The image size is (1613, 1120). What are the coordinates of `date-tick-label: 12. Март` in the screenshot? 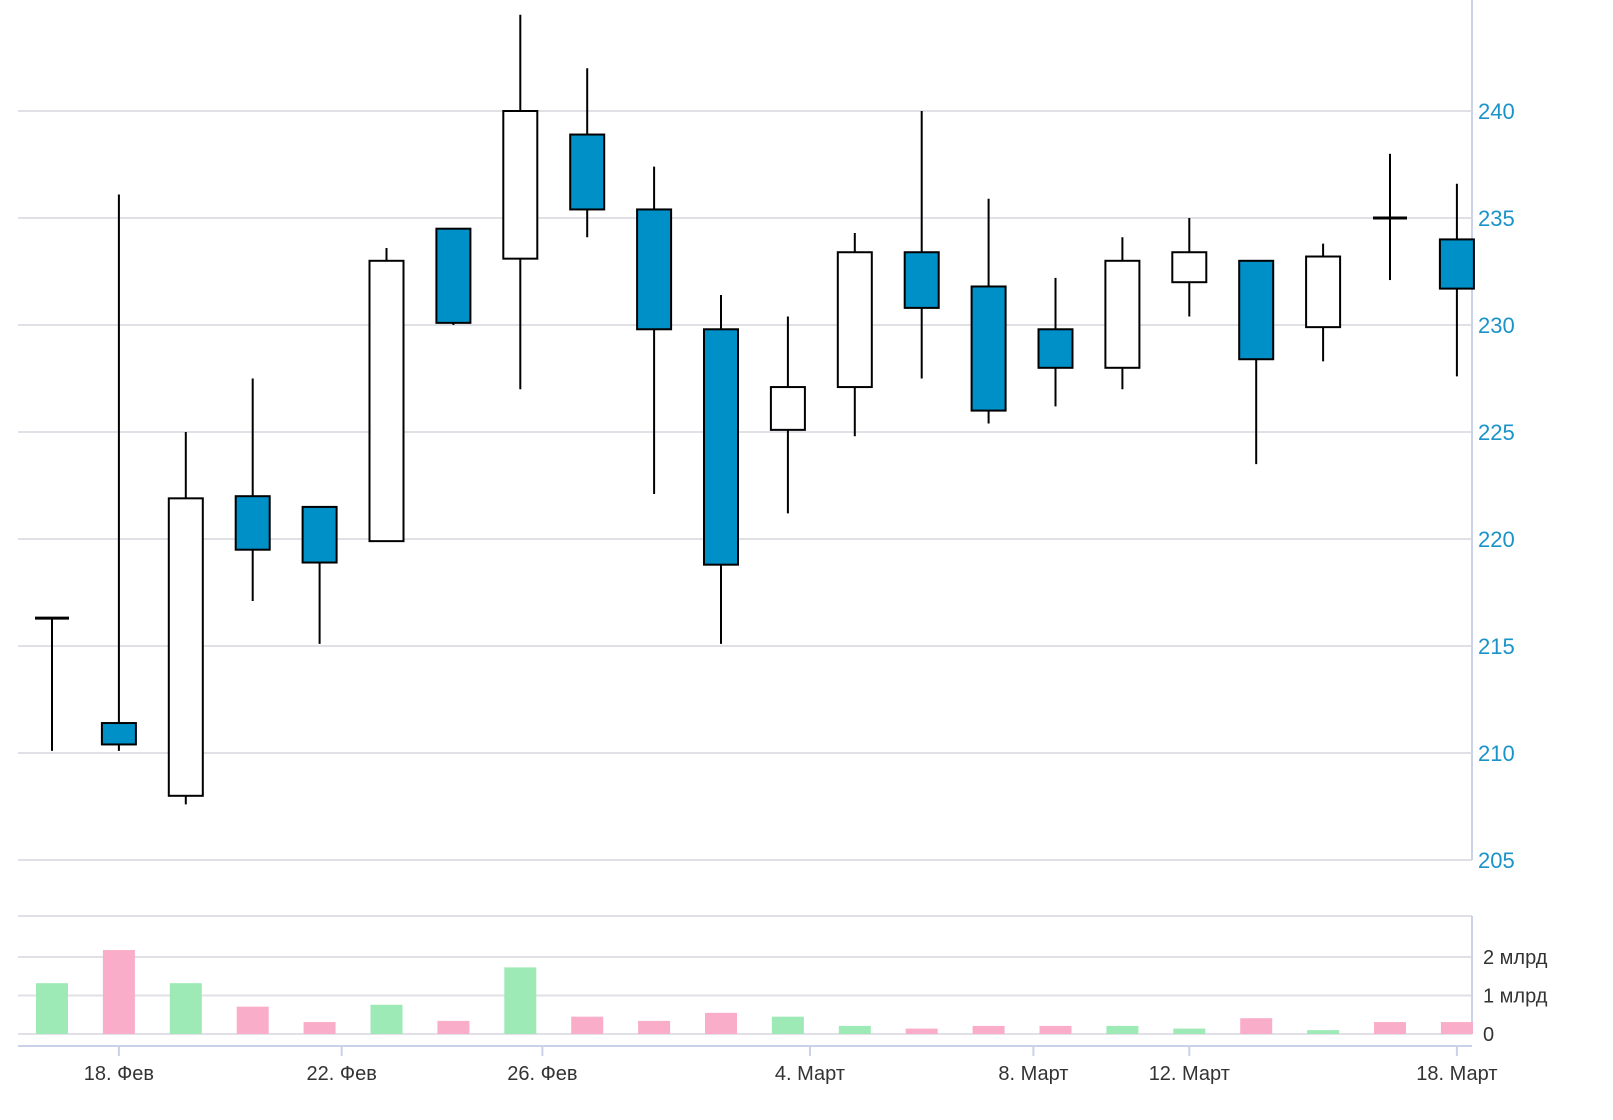 It's located at (1189, 1074).